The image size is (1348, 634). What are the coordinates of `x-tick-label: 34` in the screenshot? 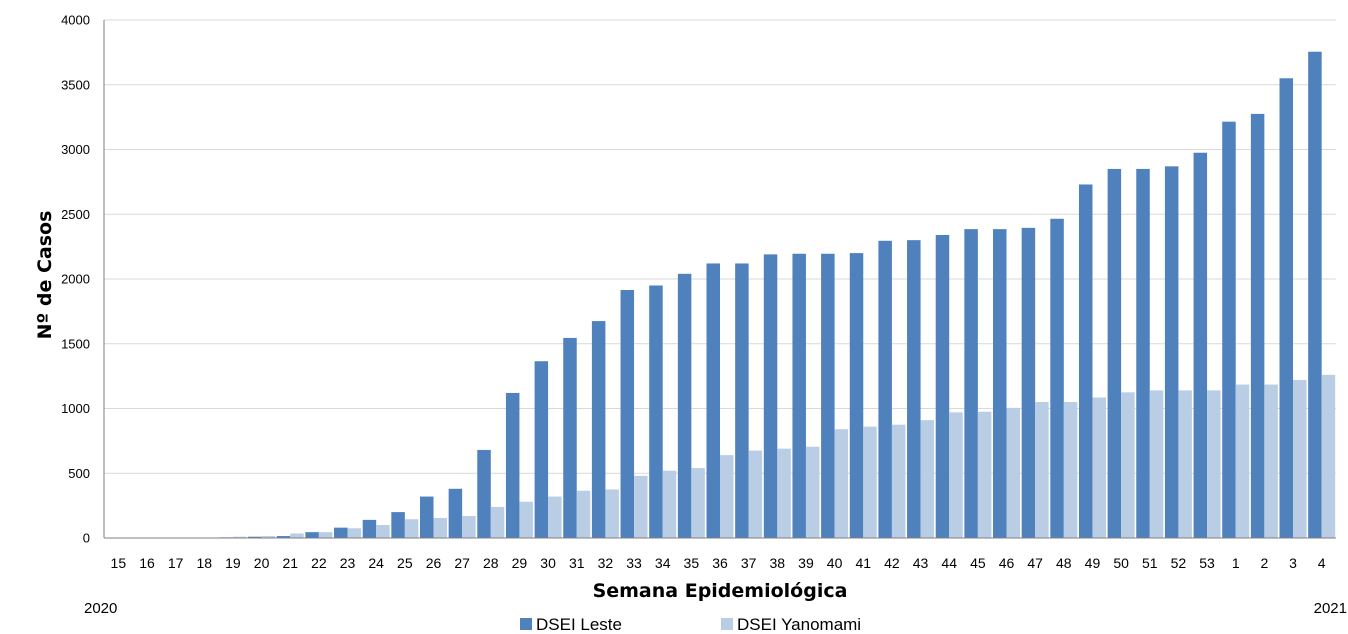 It's located at (663, 563).